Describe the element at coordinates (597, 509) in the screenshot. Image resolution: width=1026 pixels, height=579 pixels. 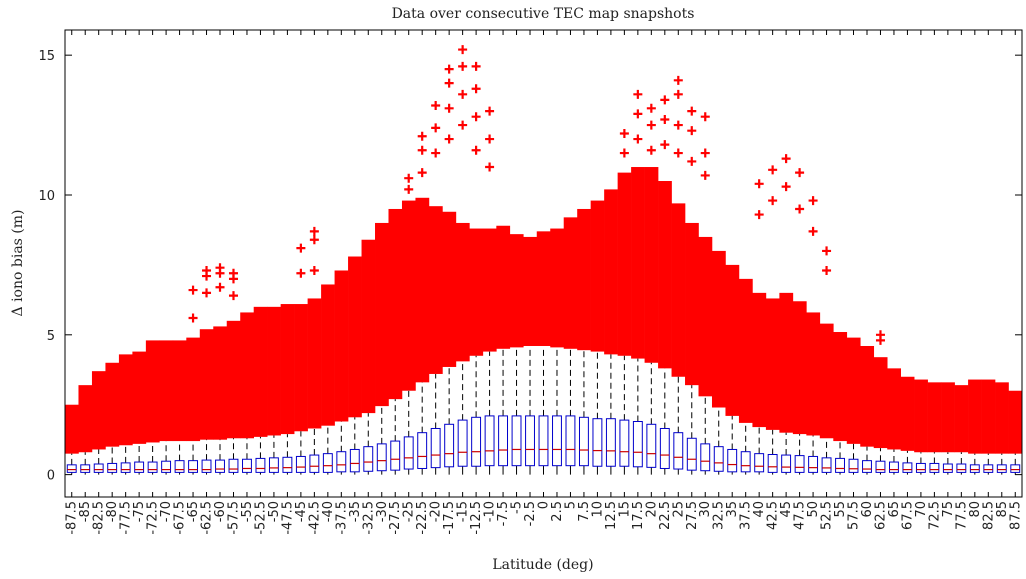
I see `x-tick-label: 10` at that location.